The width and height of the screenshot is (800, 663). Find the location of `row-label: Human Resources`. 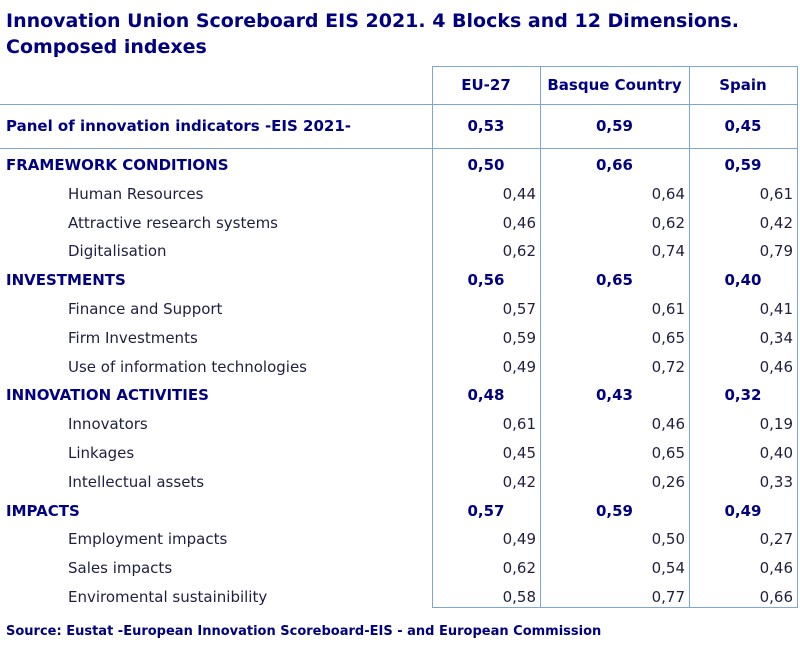

row-label: Human Resources is located at coordinates (136, 193).